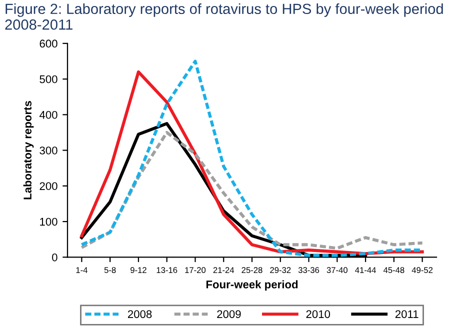  Describe the element at coordinates (49, 150) in the screenshot. I see `y-tick-label: 300` at that location.